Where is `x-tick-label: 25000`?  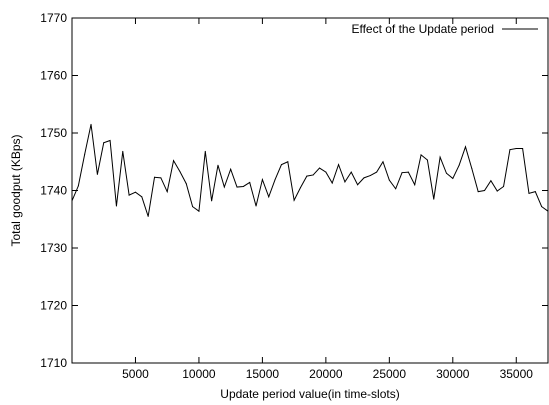
x-tick-label: 25000 is located at coordinates (390, 374).